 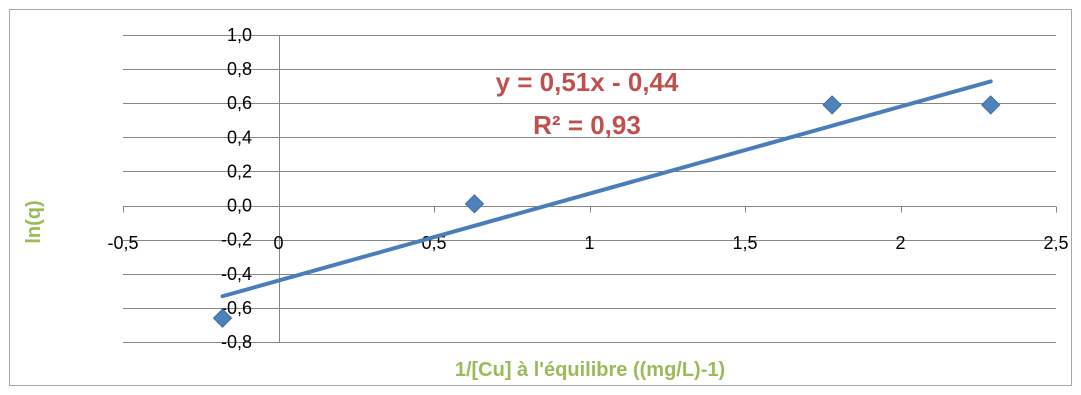 What do you see at coordinates (122, 243) in the screenshot?
I see `x-tick-label: -0,5` at bounding box center [122, 243].